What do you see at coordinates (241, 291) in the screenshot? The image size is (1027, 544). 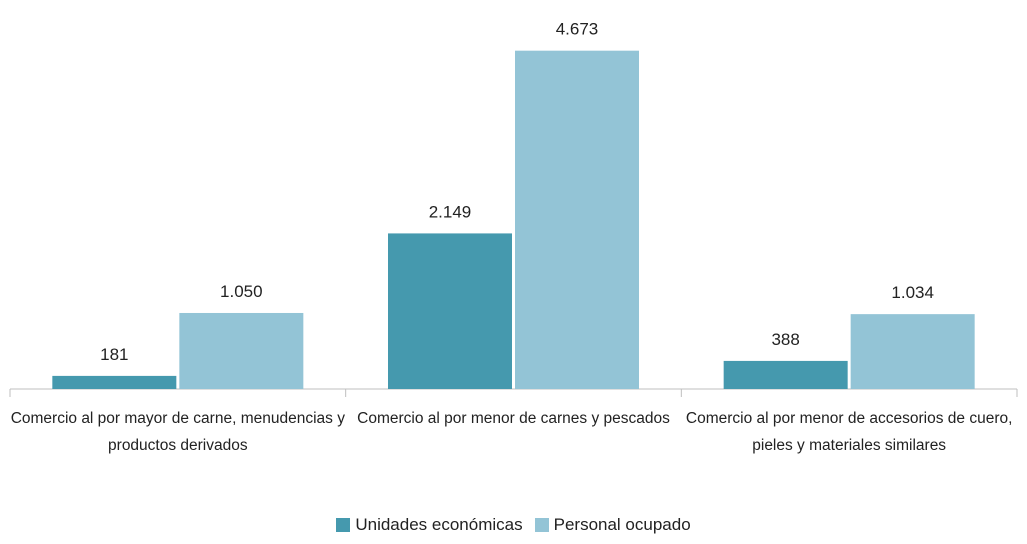 I see `data-label: 1.050` at bounding box center [241, 291].